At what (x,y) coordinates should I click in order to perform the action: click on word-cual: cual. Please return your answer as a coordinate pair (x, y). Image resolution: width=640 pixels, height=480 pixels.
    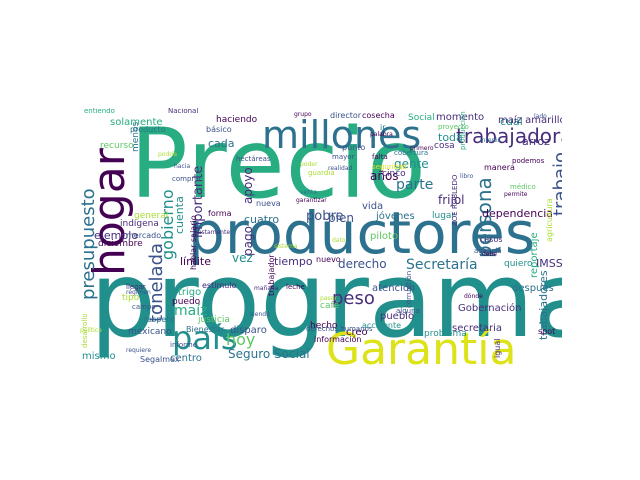
    Looking at the image, I should click on (511, 121).